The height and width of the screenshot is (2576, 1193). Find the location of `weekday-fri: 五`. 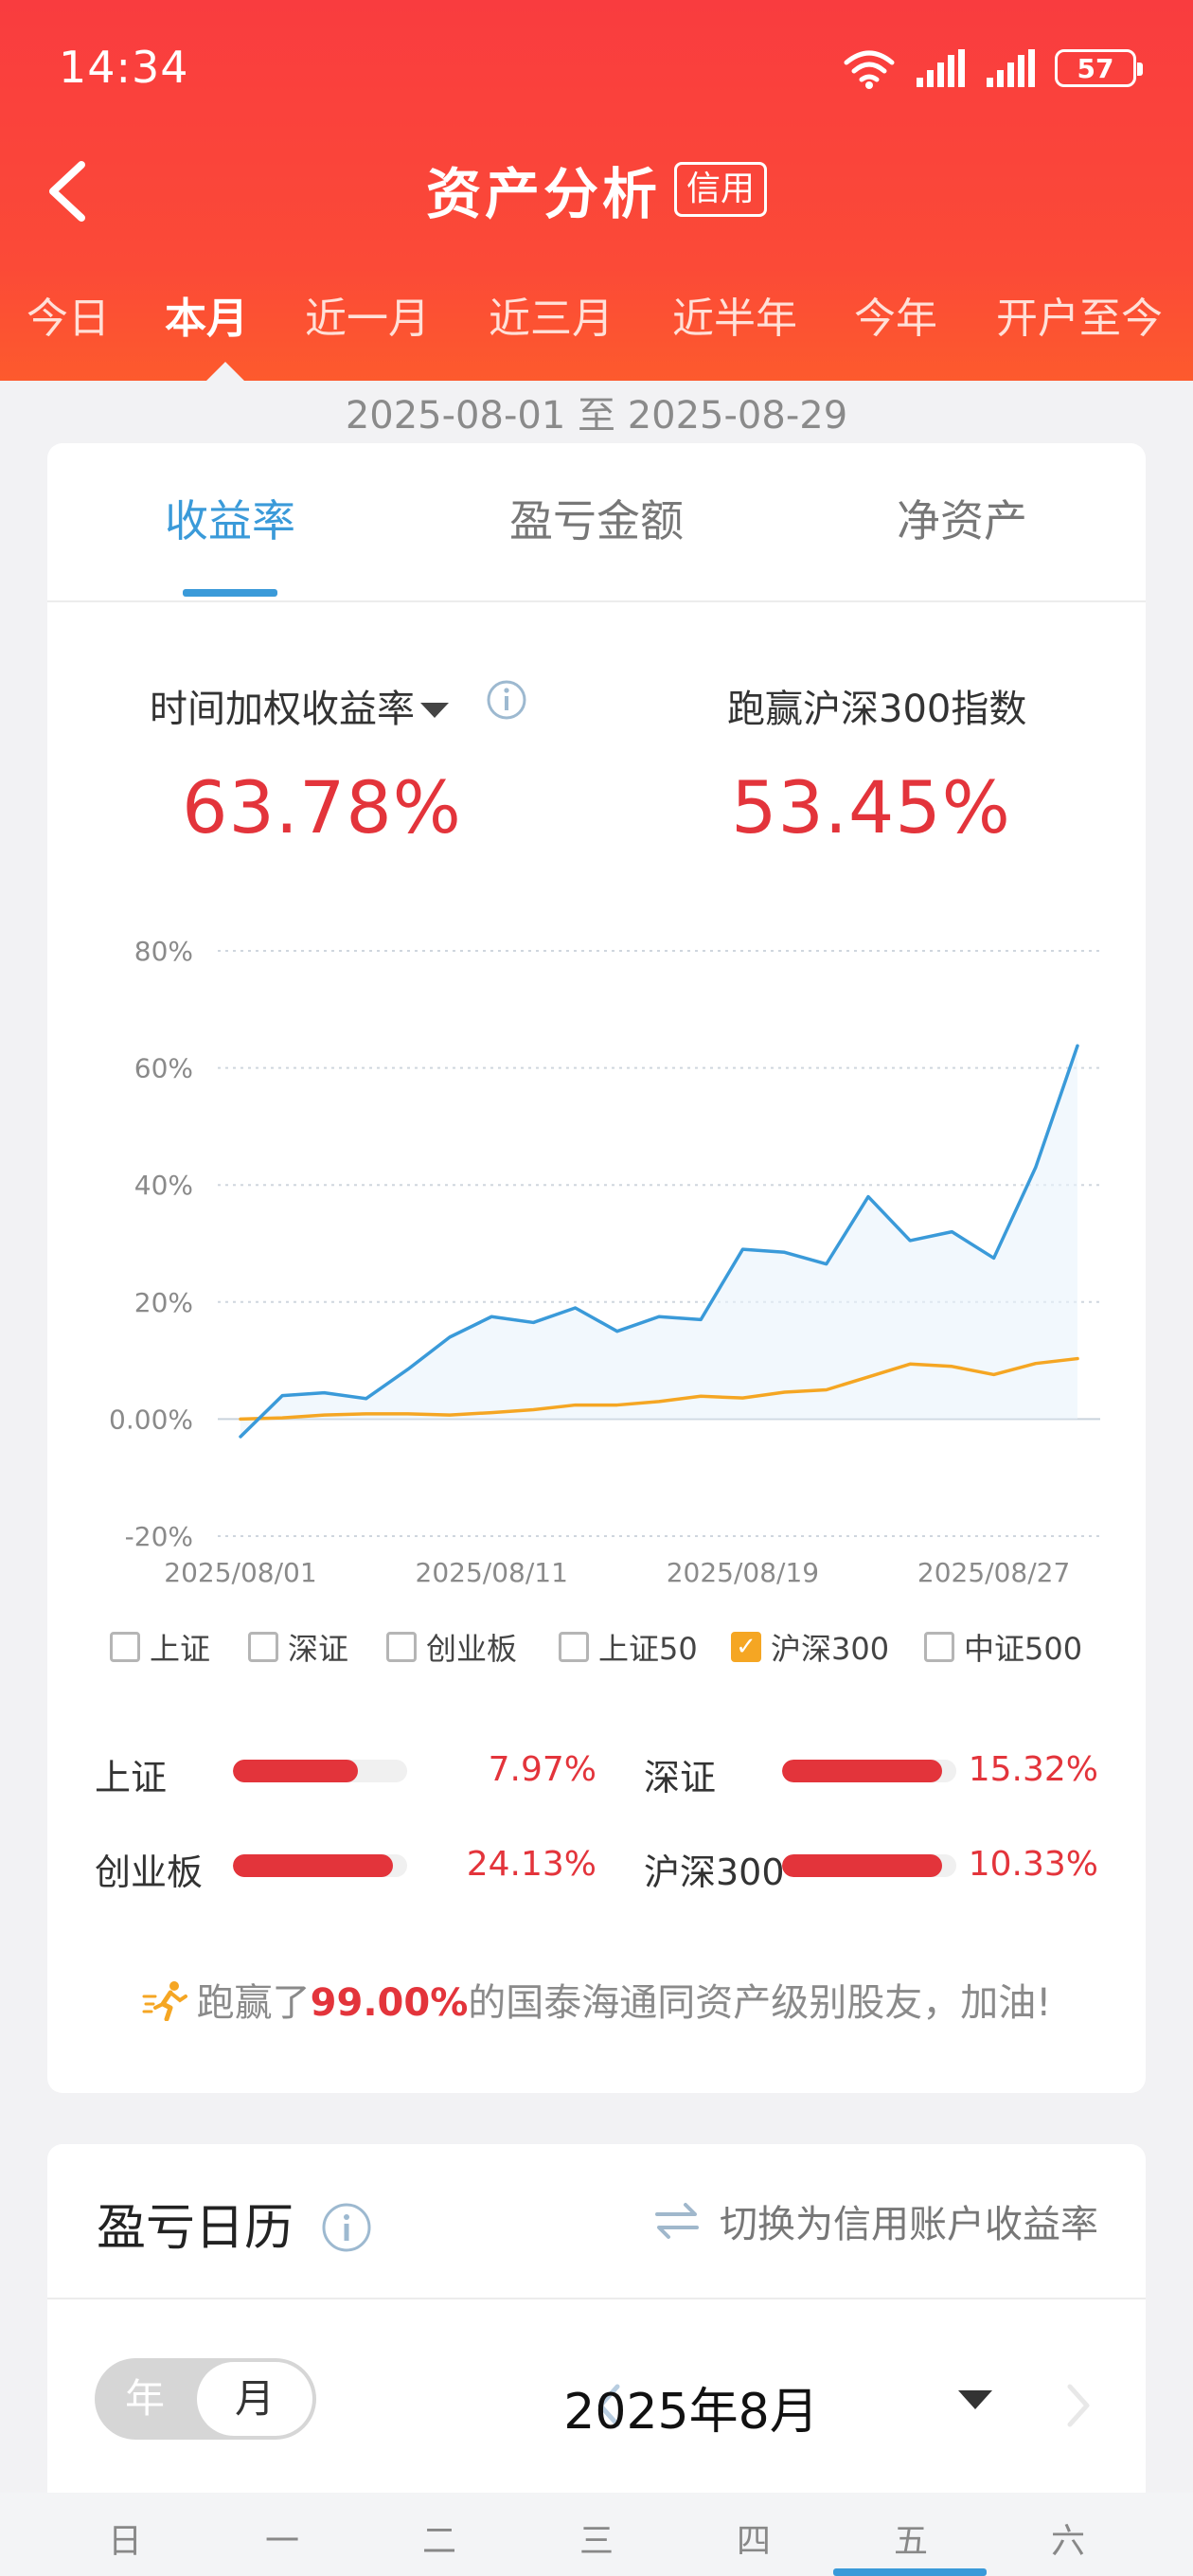

weekday-fri: 五 is located at coordinates (911, 2541).